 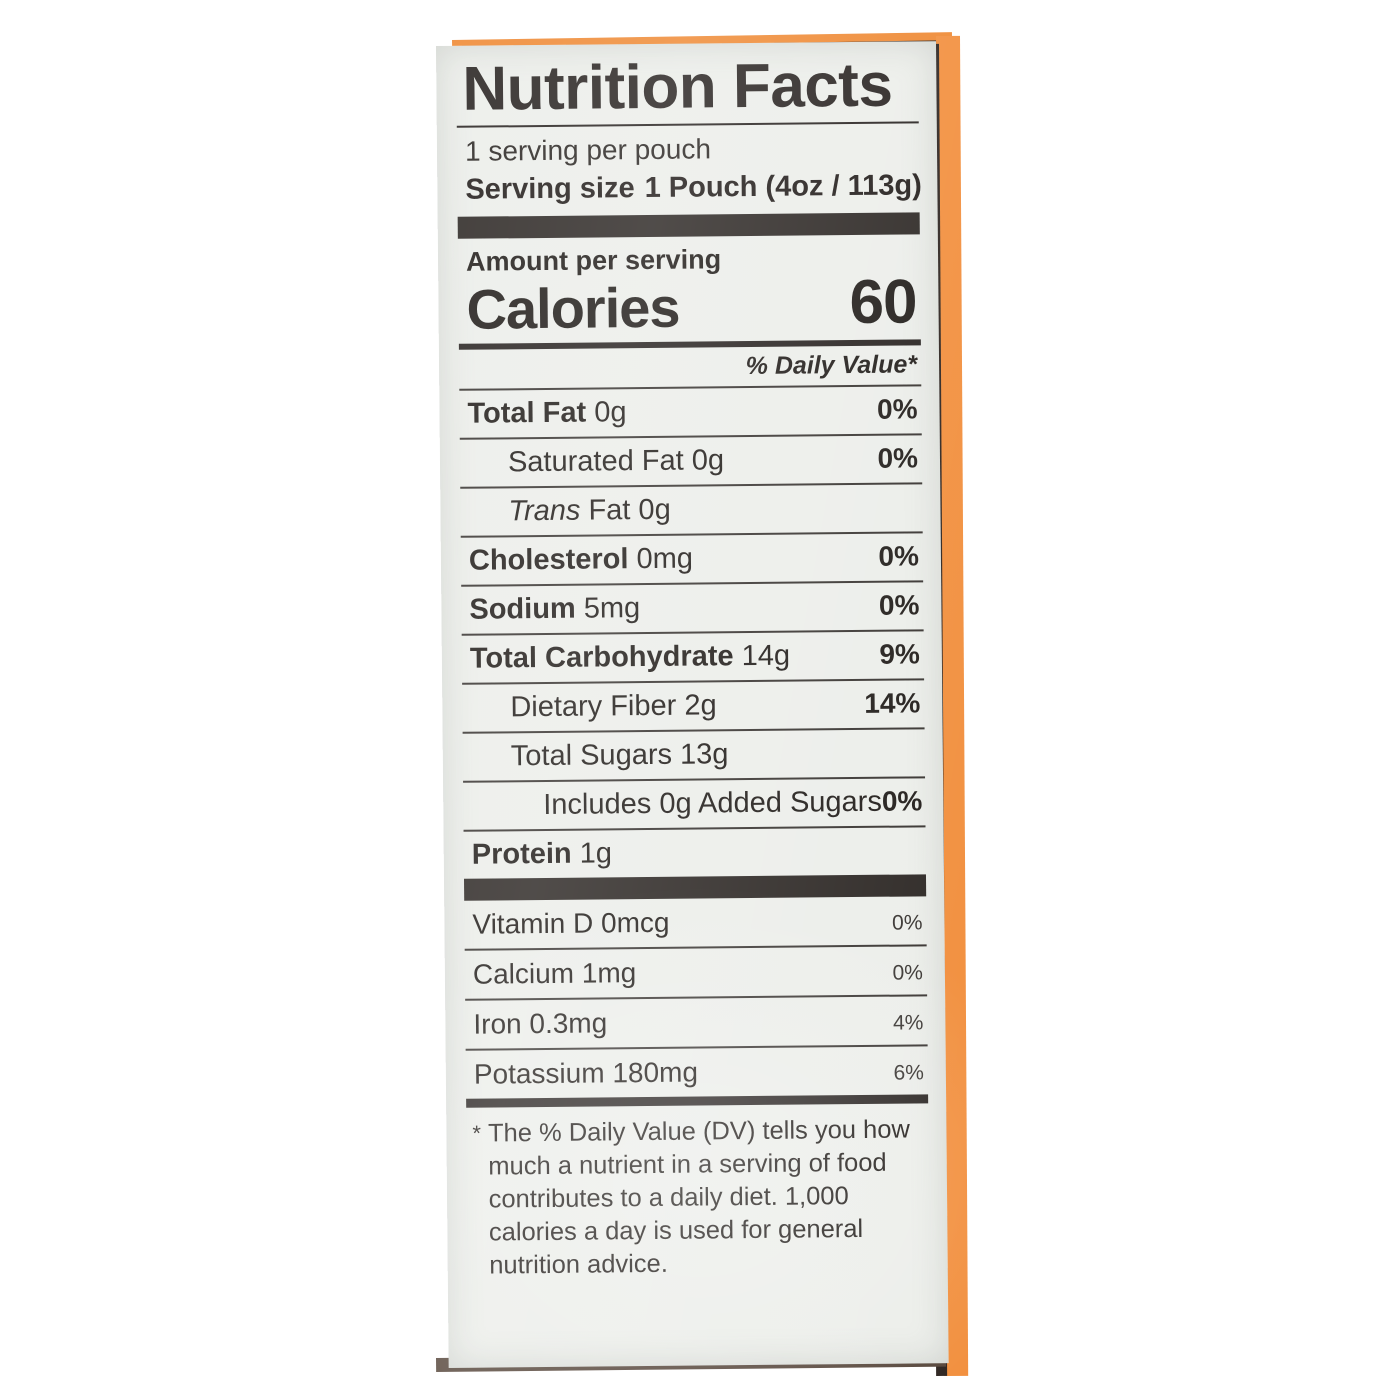 What do you see at coordinates (762, 655) in the screenshot?
I see `nutrient-amount: 14g` at bounding box center [762, 655].